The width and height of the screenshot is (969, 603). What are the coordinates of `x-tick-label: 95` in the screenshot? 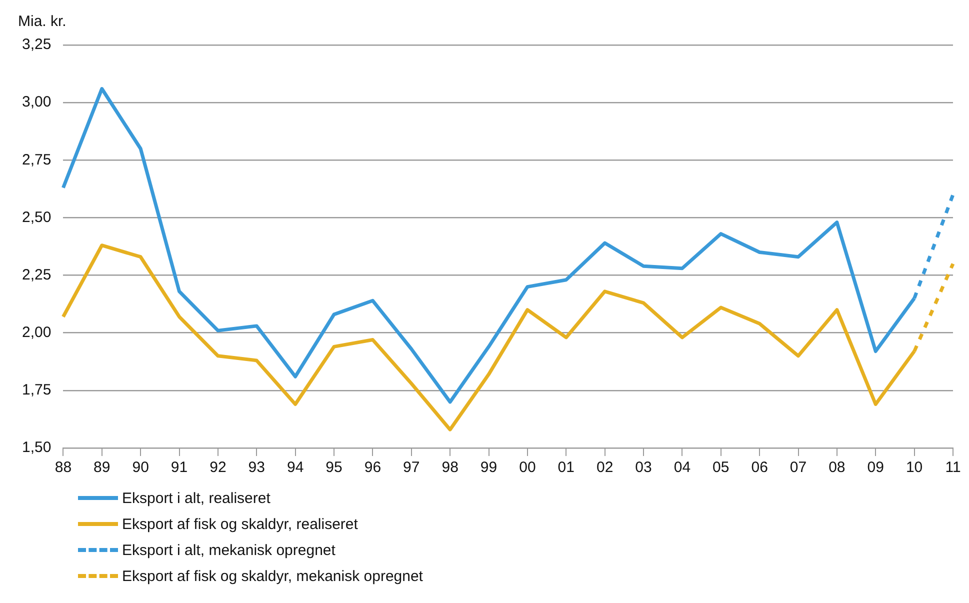 It's located at (334, 467).